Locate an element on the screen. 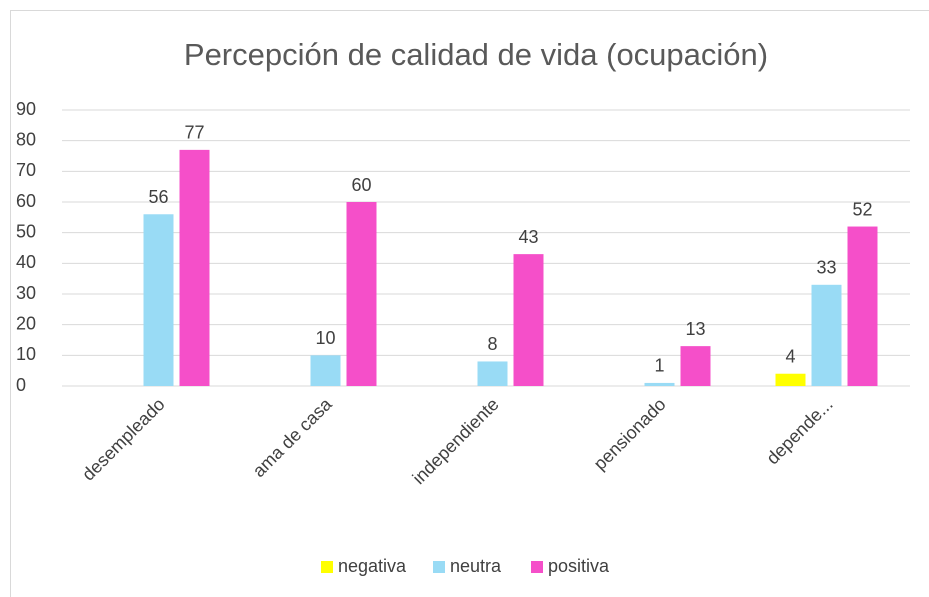  value-label: 4 is located at coordinates (790, 356).